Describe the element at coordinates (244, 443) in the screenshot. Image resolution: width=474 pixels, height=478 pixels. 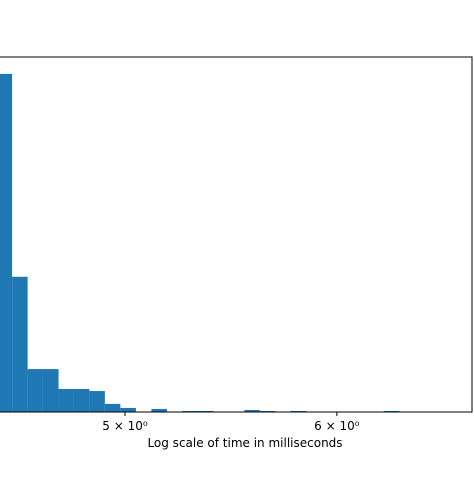
I see `x-axis-label: Log scale of time in milliseconds` at that location.